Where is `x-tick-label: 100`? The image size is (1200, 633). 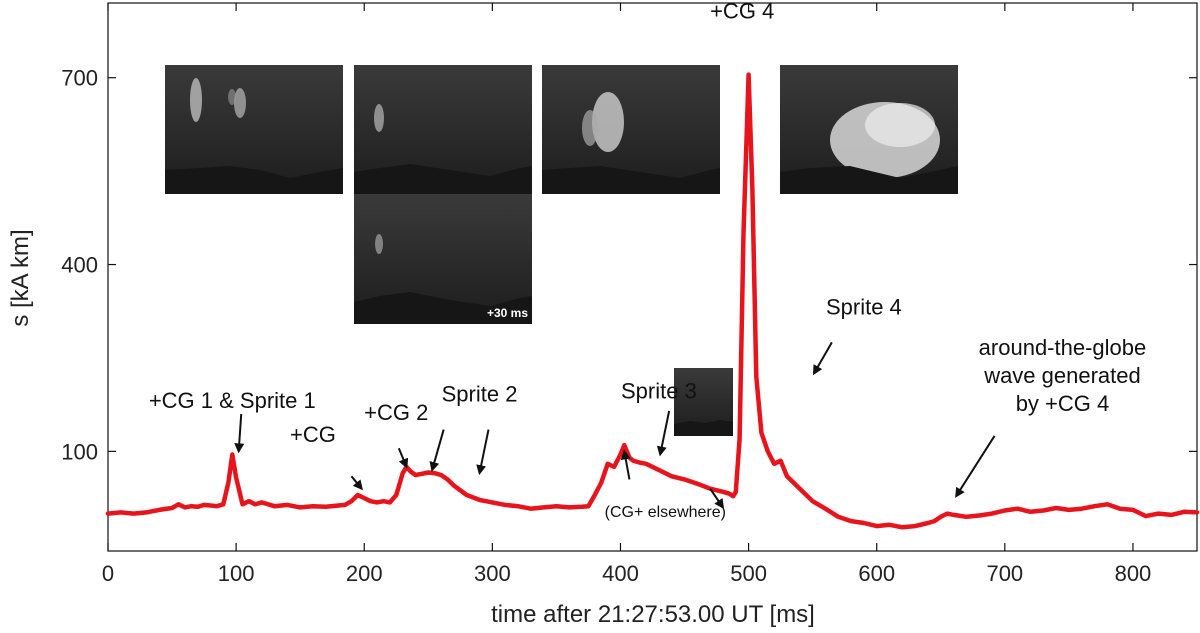
x-tick-label: 100 is located at coordinates (236, 573).